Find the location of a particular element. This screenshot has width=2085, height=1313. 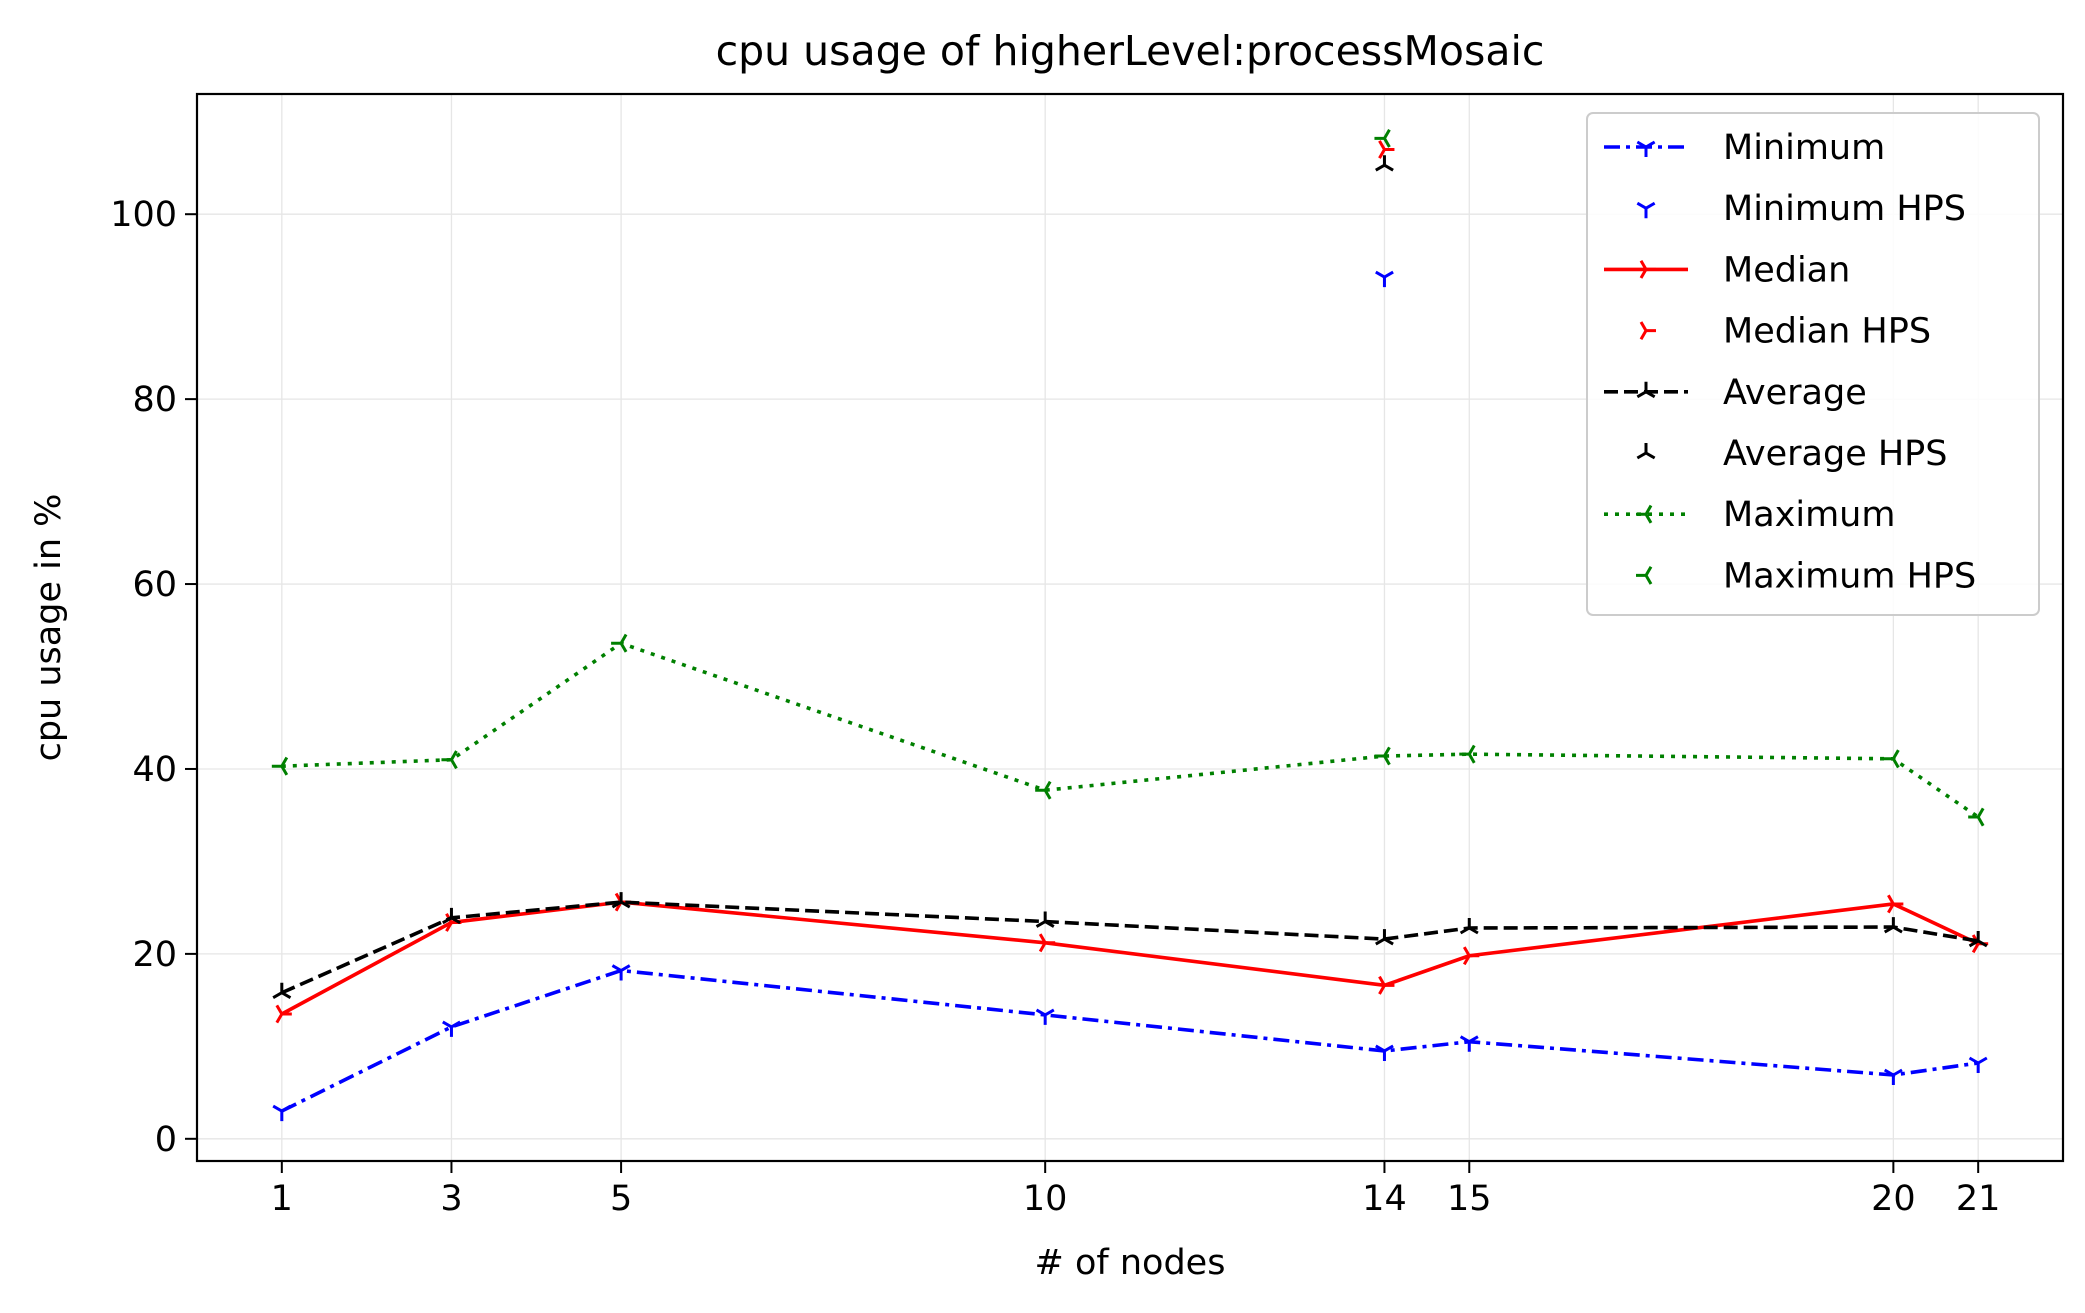

legend-box is located at coordinates (1813, 364).